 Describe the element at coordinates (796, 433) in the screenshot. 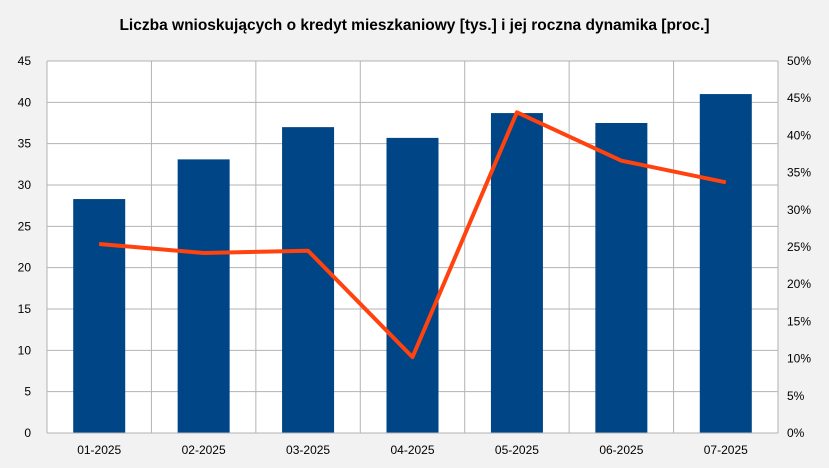

I see `y2-tick-label: 0%` at that location.